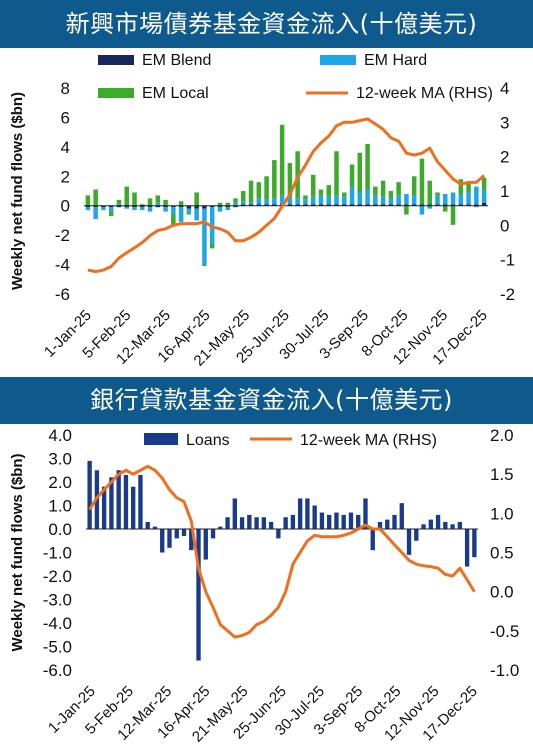 The image size is (533, 756). What do you see at coordinates (17, 552) in the screenshot?
I see `y-axis-label: Weekly net fund flows ($bn)` at bounding box center [17, 552].